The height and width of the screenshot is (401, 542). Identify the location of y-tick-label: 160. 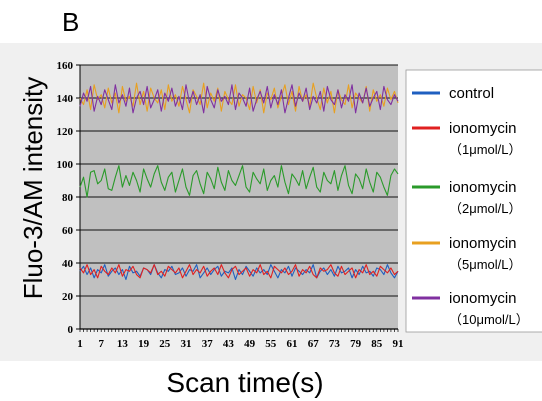
(65, 66).